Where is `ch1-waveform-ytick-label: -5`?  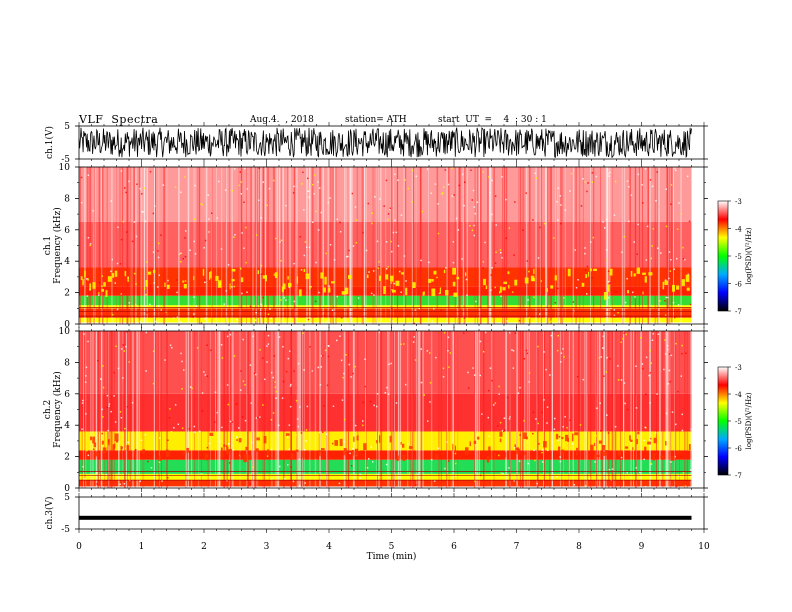 ch1-waveform-ytick-label: -5 is located at coordinates (65, 160).